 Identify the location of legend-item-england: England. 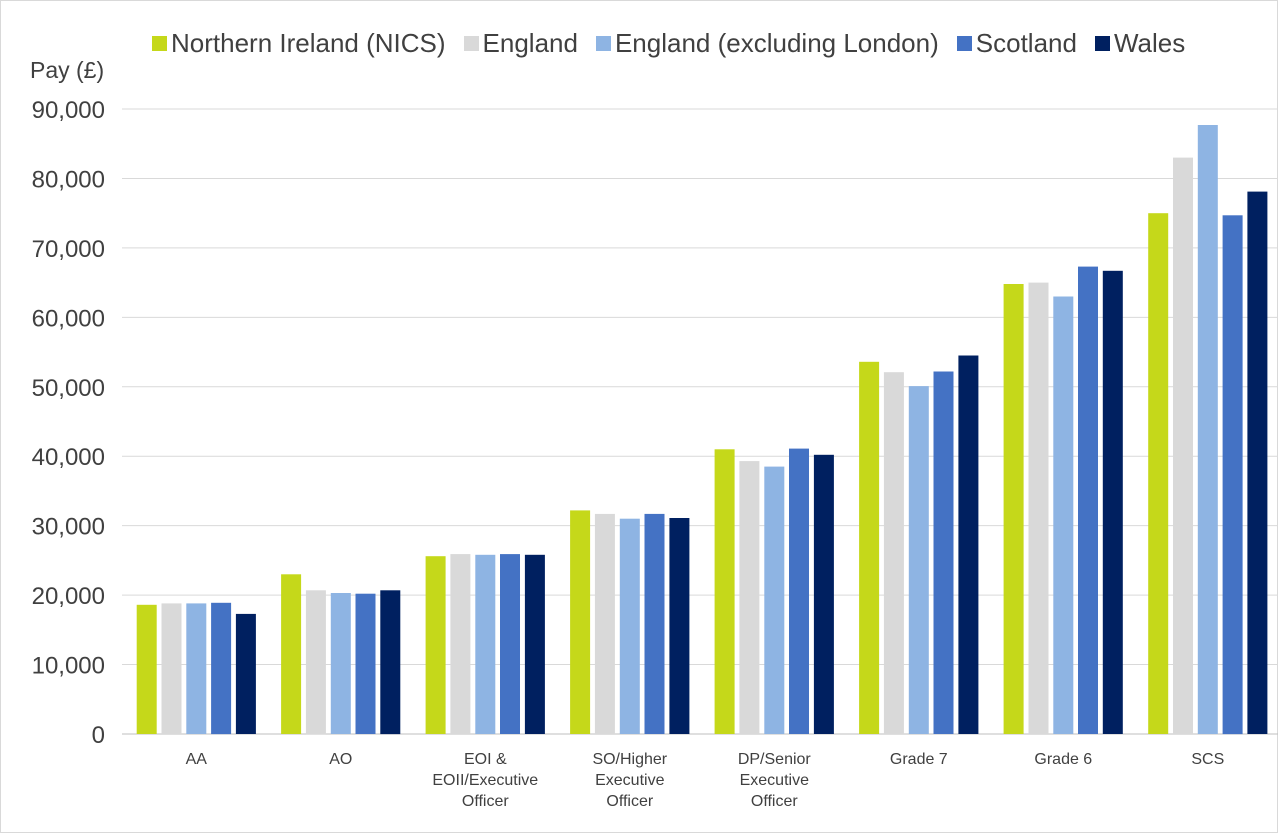
(520, 43).